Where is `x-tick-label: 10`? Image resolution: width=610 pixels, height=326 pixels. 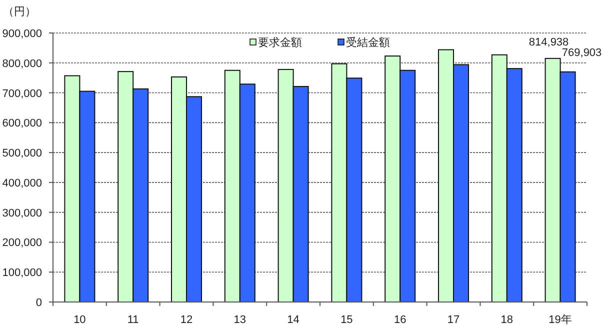
x-tick-label: 10 is located at coordinates (80, 320).